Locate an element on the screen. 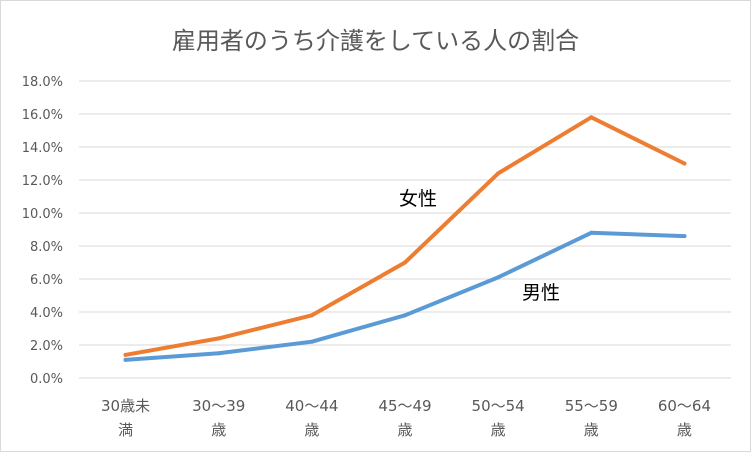 Image resolution: width=751 pixels, height=452 pixels. x-category-label: 30歳未 is located at coordinates (125, 406).